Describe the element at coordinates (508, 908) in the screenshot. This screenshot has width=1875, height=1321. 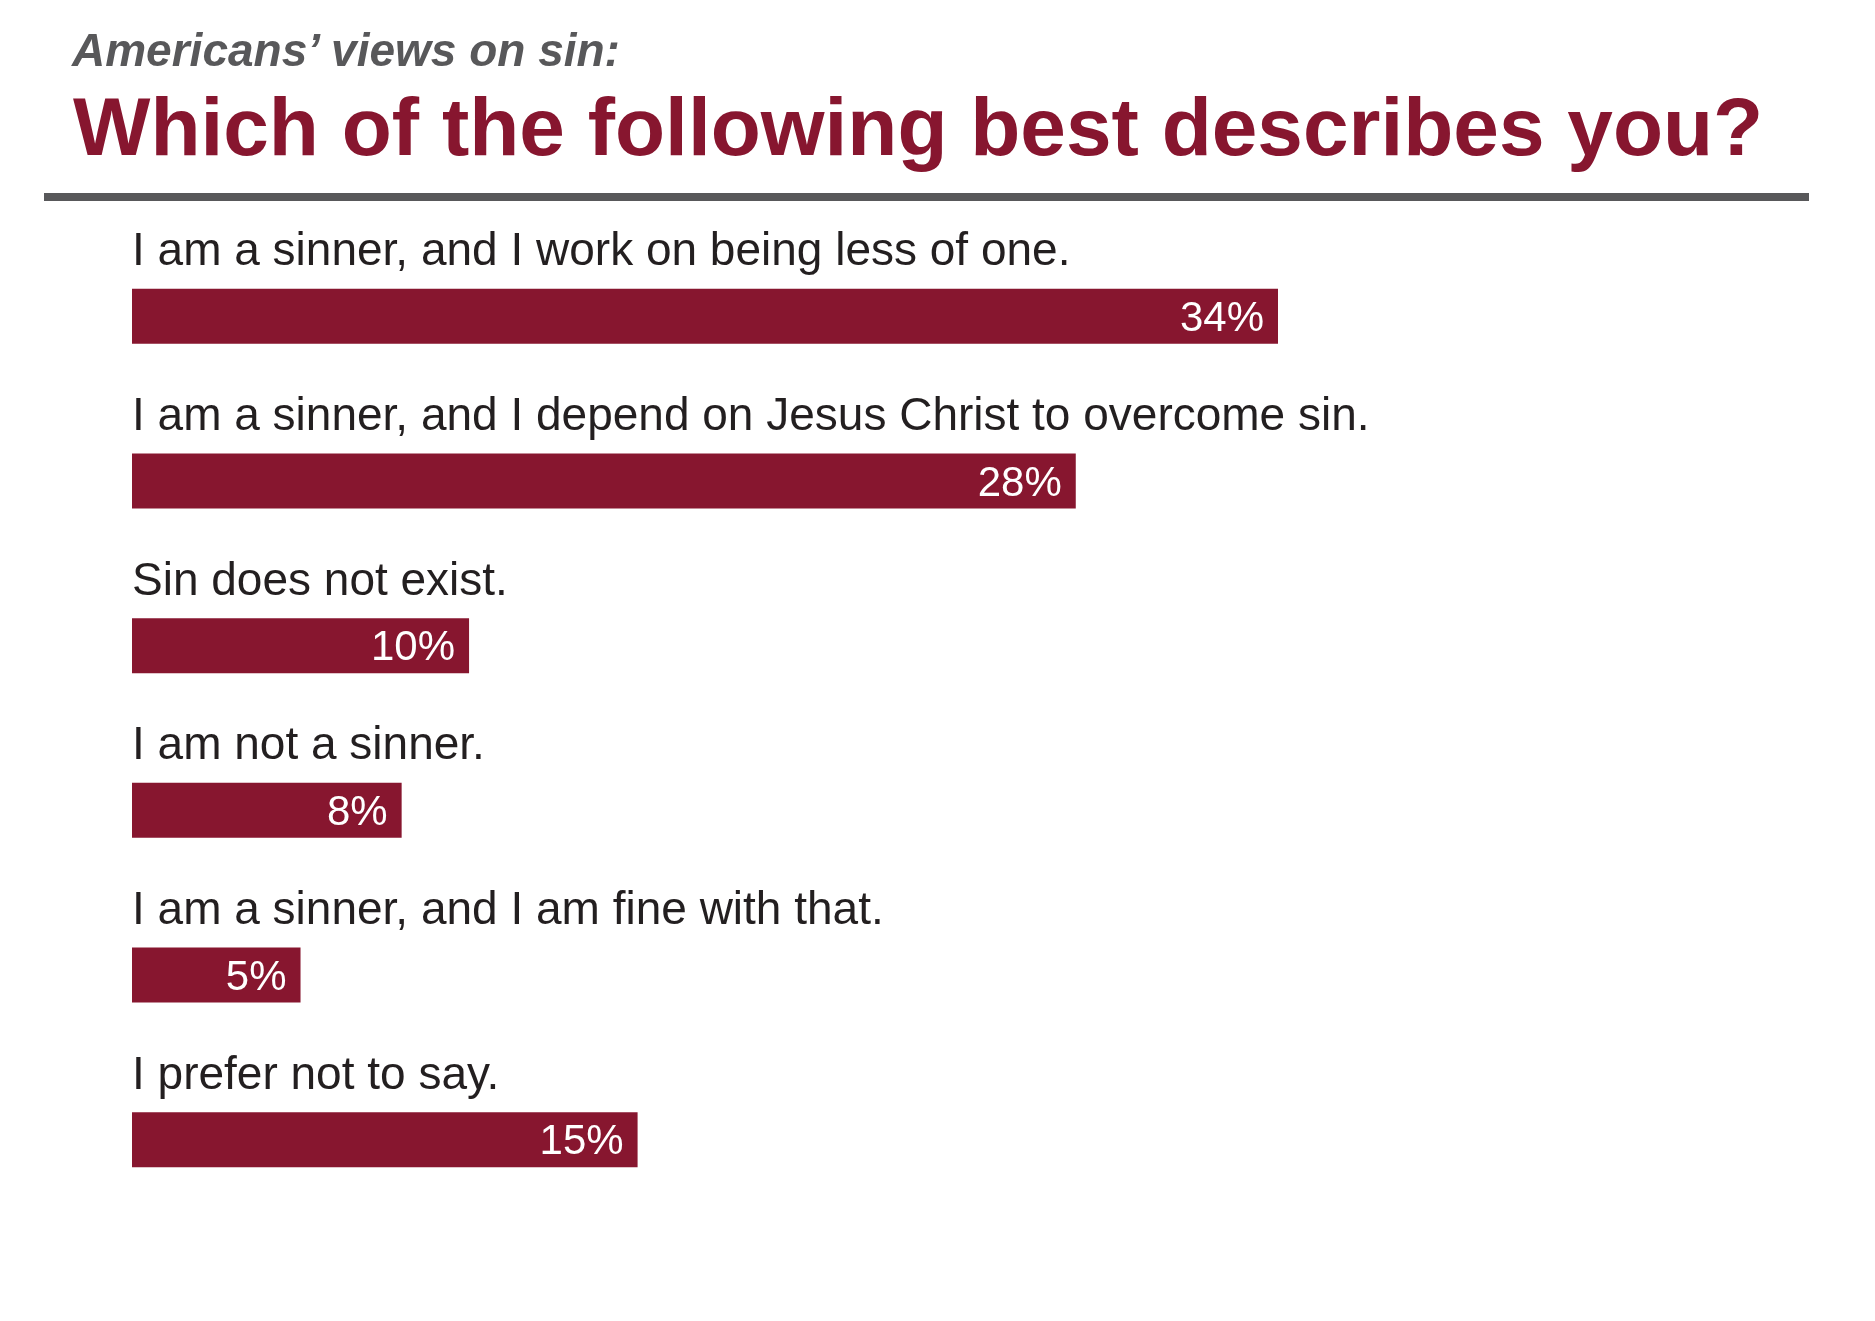
I see `y-tick-label: I am a sinner, and I am fine with that.` at that location.